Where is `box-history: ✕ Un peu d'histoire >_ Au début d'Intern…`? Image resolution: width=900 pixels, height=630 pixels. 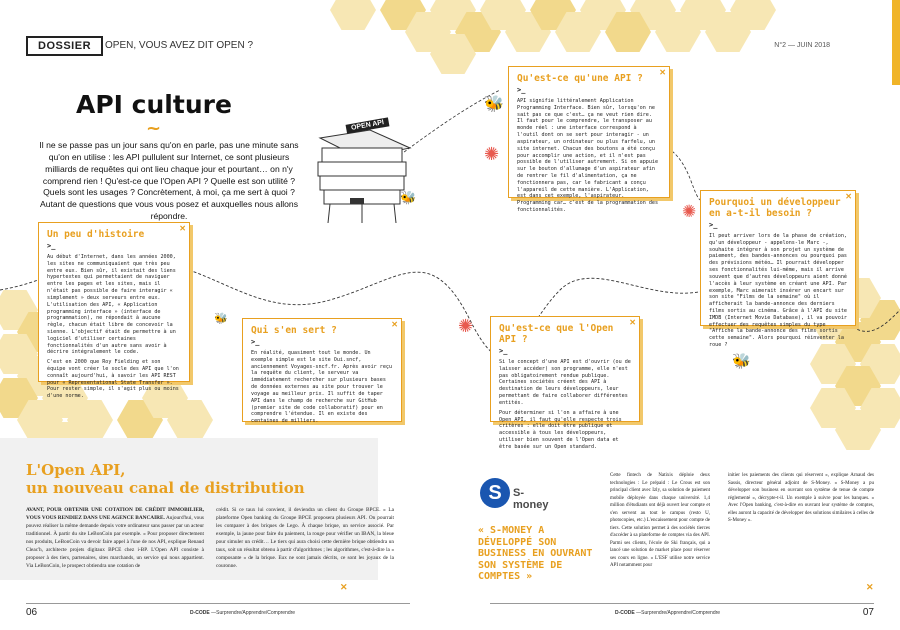 box-history: ✕ Un peu d'histoire >_ Au début d'Intern… is located at coordinates (114, 310).